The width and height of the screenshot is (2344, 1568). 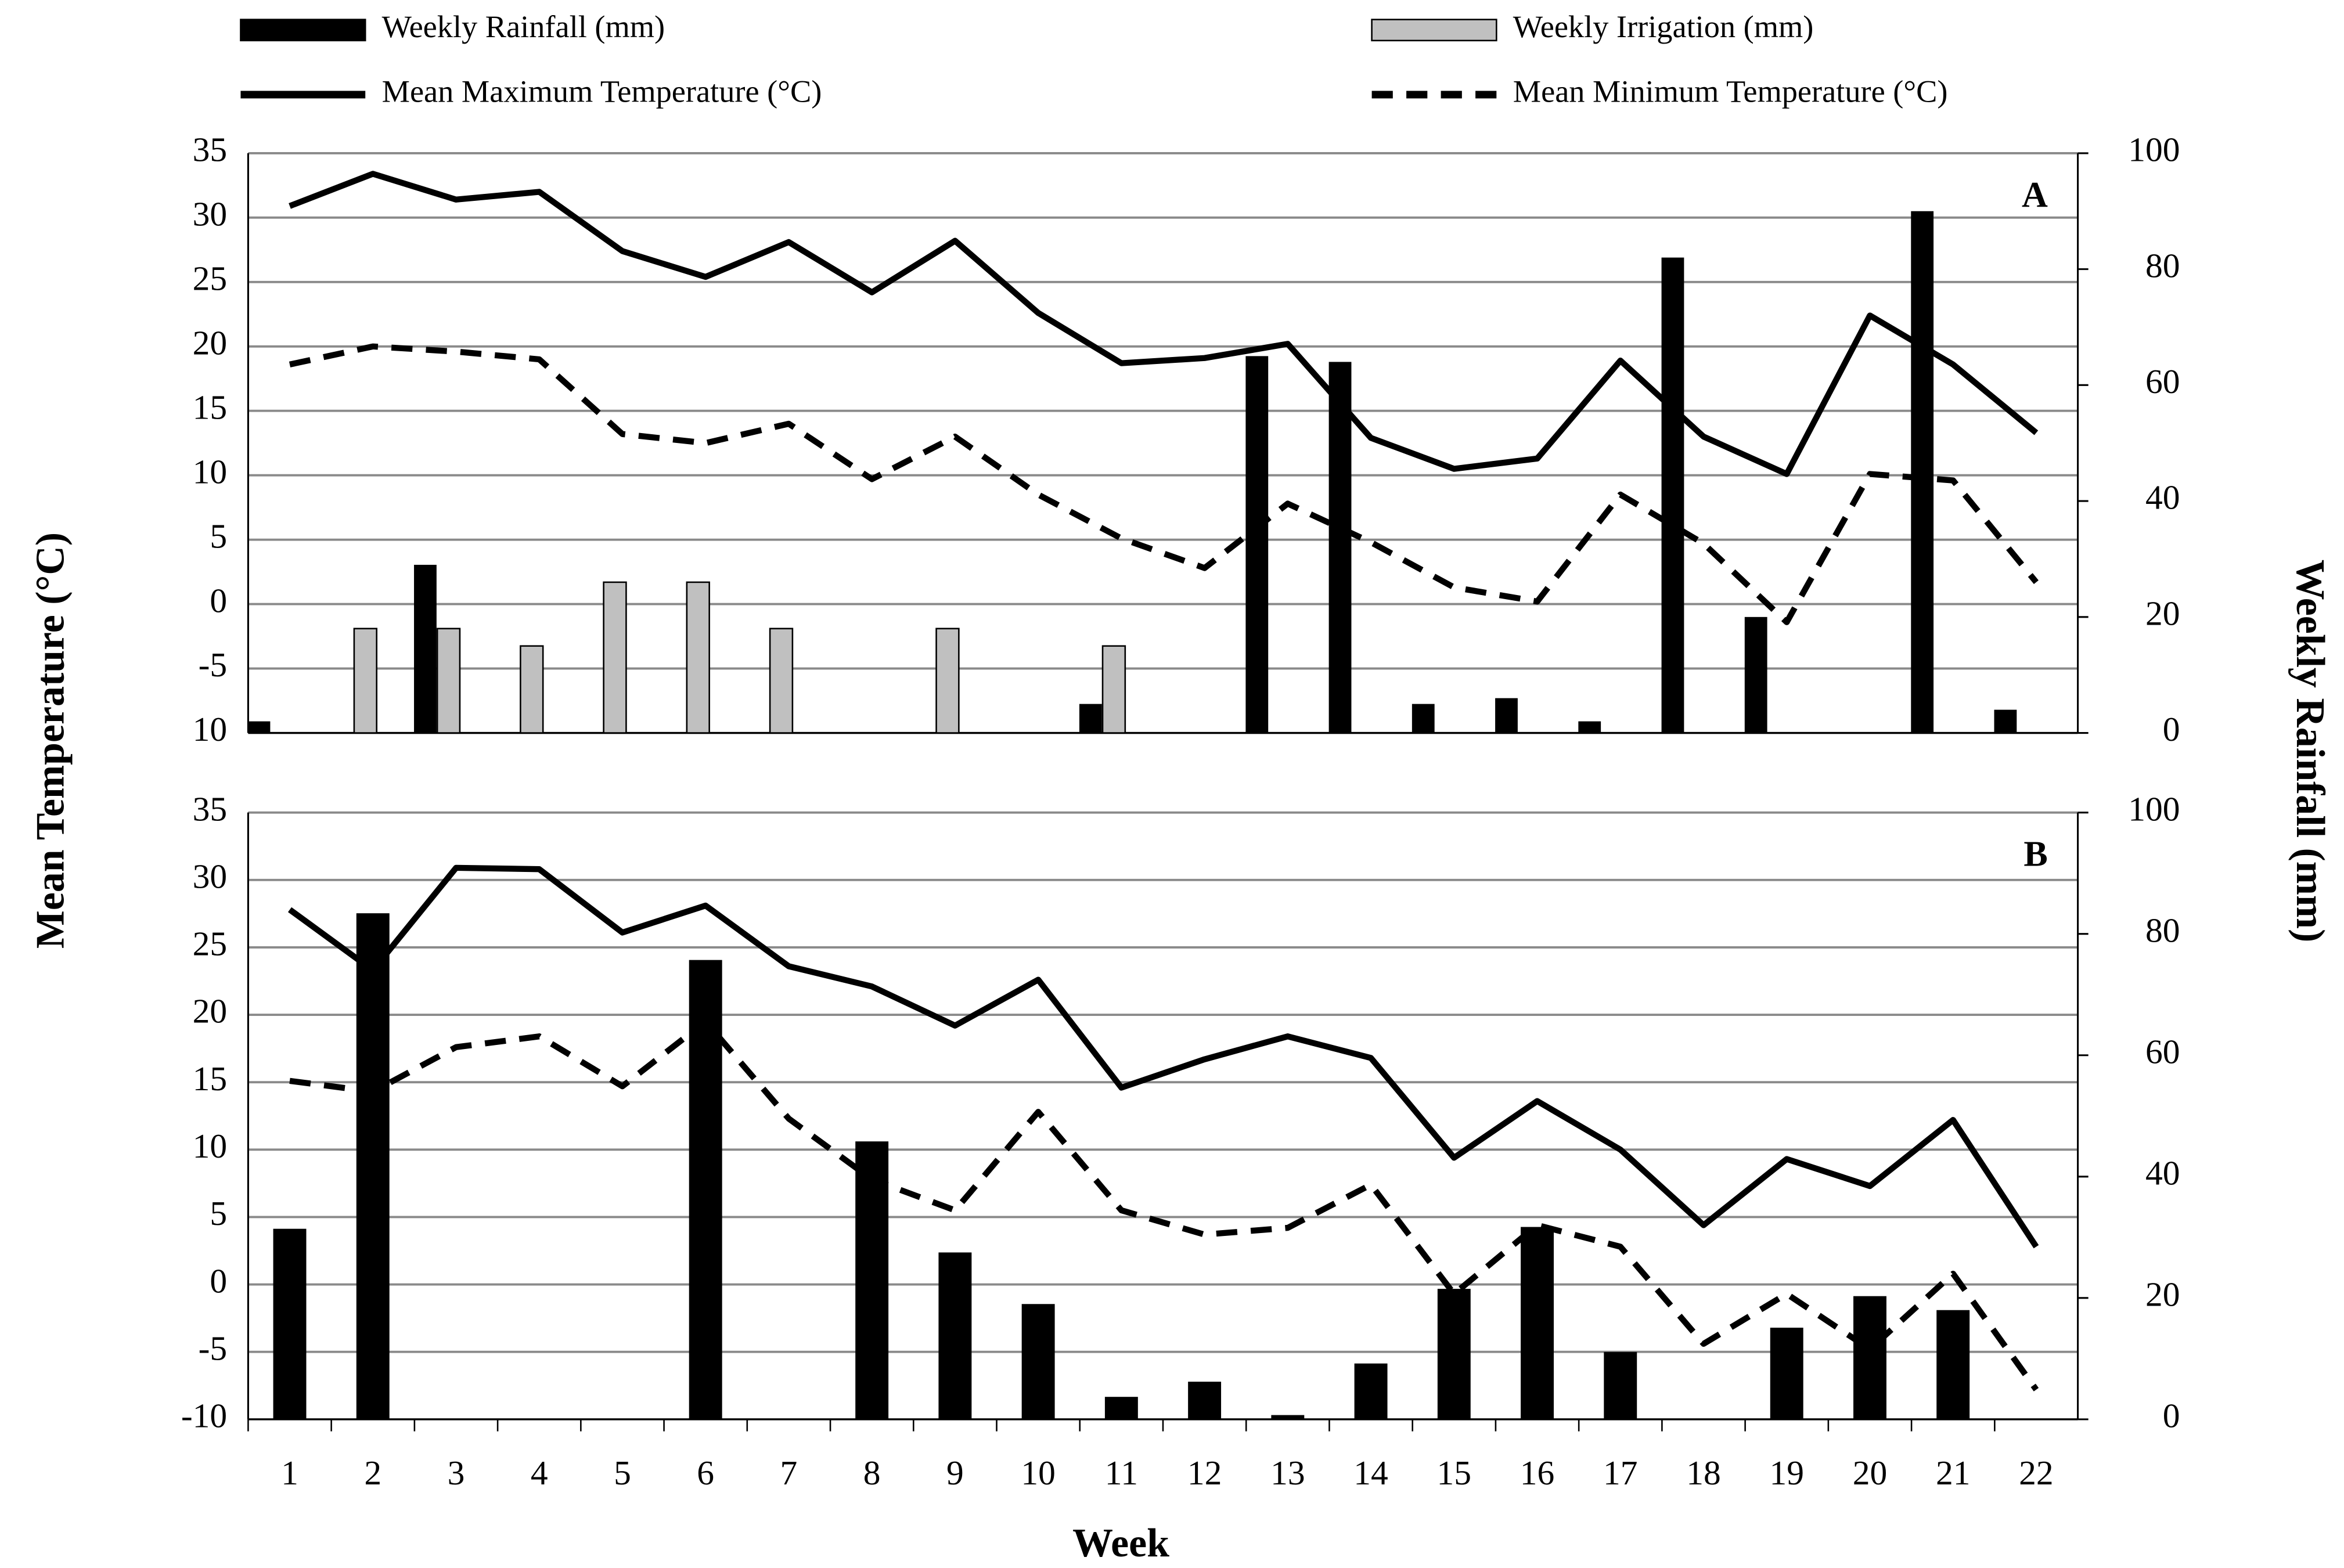 What do you see at coordinates (955, 1473) in the screenshot?
I see `x-tick-label: 9` at bounding box center [955, 1473].